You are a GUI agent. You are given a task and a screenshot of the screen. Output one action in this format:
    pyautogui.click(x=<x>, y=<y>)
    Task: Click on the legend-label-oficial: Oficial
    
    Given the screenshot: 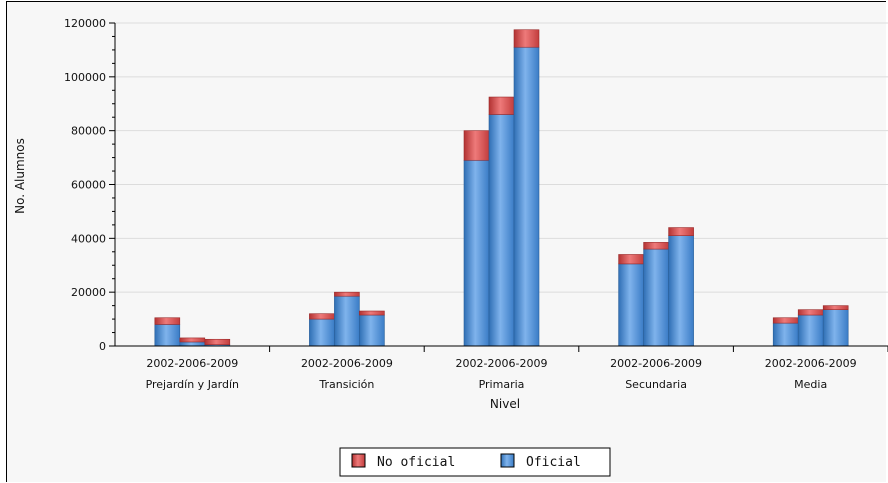 What is the action you would take?
    pyautogui.click(x=553, y=462)
    